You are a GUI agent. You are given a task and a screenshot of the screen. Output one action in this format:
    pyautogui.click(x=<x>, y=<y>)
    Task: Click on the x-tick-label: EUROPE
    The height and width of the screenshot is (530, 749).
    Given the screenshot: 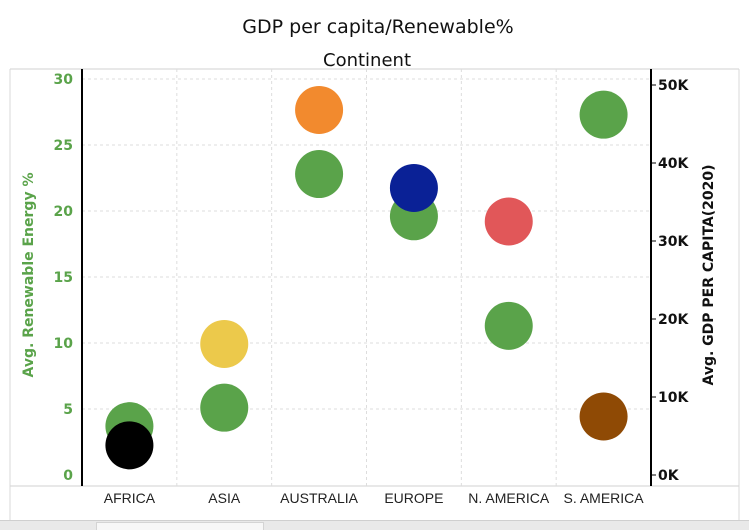 What is the action you would take?
    pyautogui.click(x=413, y=498)
    